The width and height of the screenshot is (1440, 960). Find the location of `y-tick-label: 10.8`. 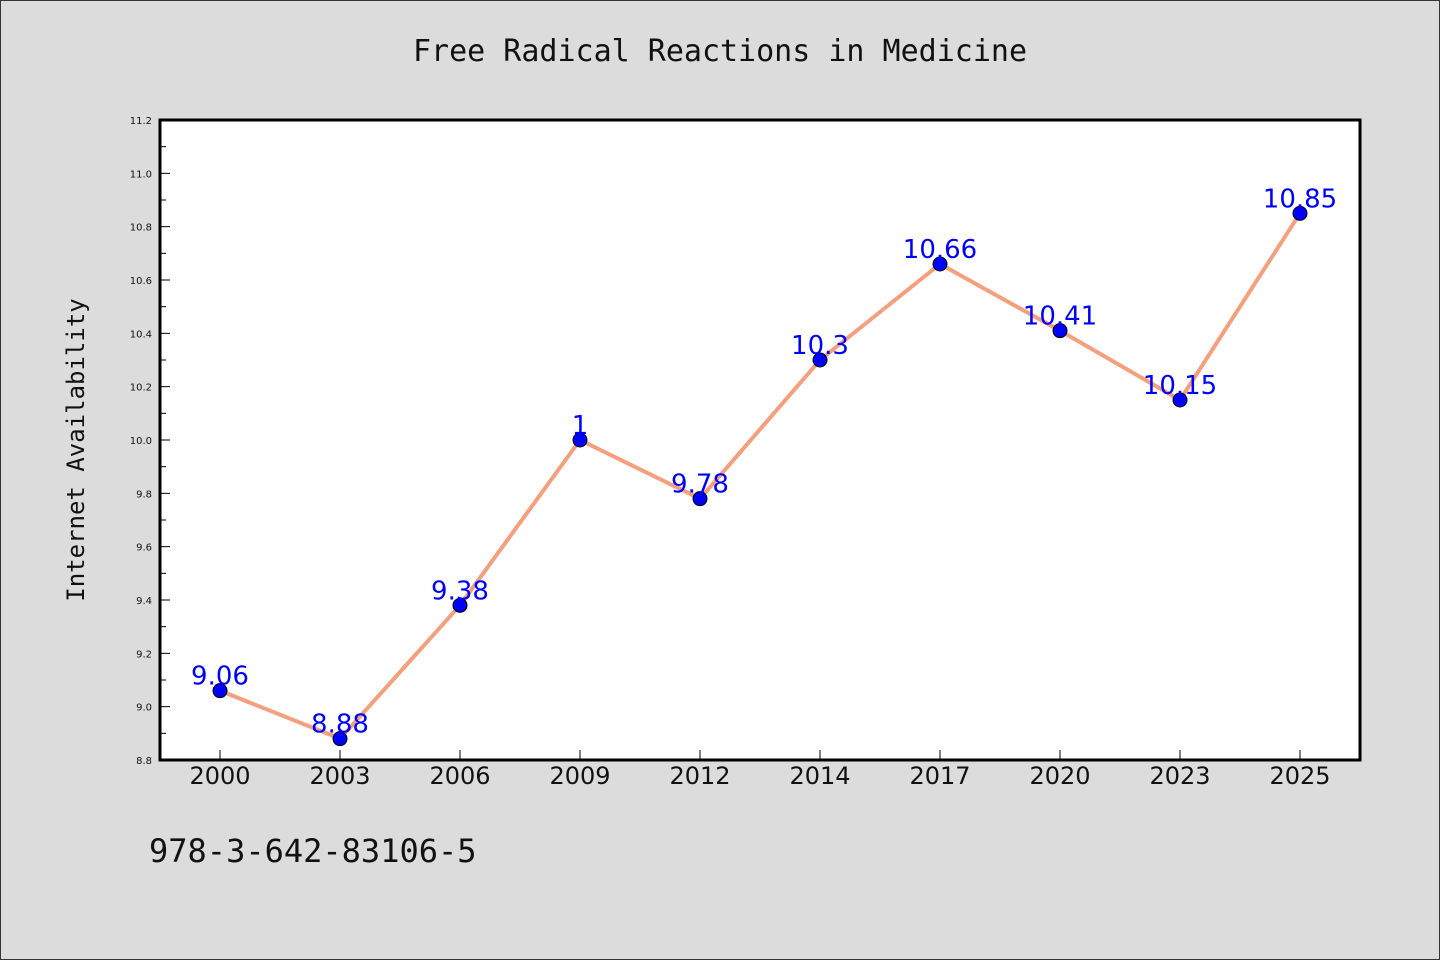

y-tick-label: 10.8 is located at coordinates (141, 228).